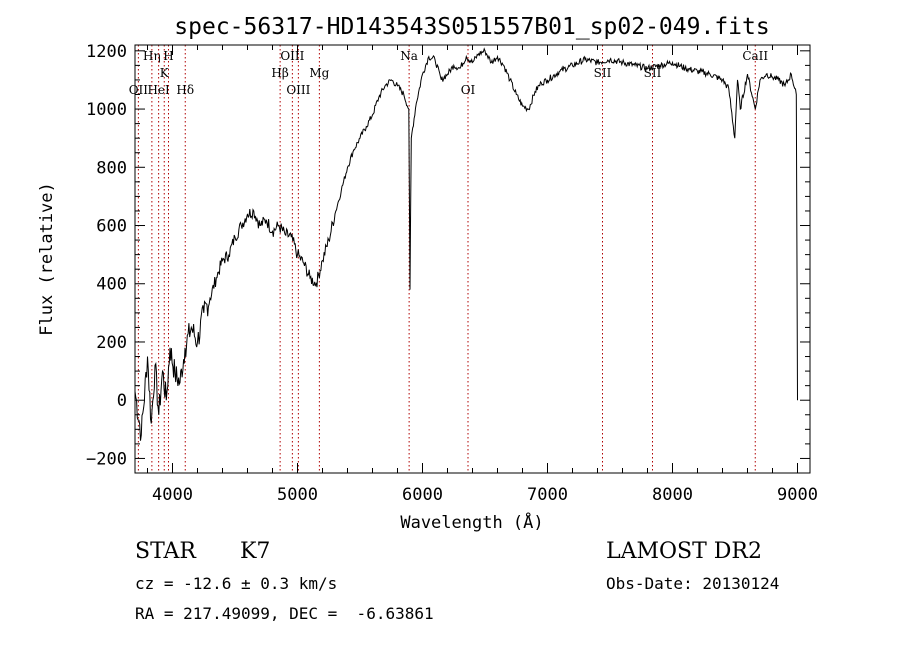 Image resolution: width=900 pixels, height=649 pixels. Describe the element at coordinates (684, 551) in the screenshot. I see `survey-name: LAMOST DR2` at that location.